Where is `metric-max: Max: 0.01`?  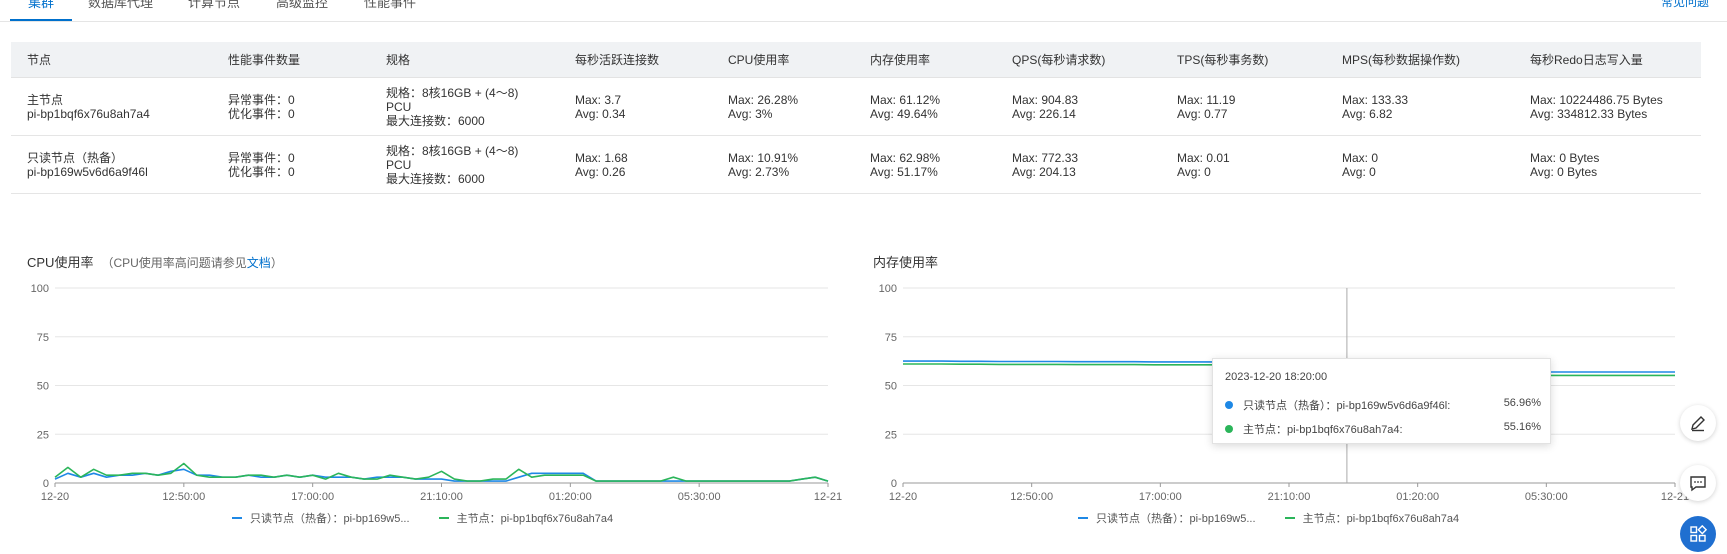 metric-max: Max: 0.01 is located at coordinates (1203, 158).